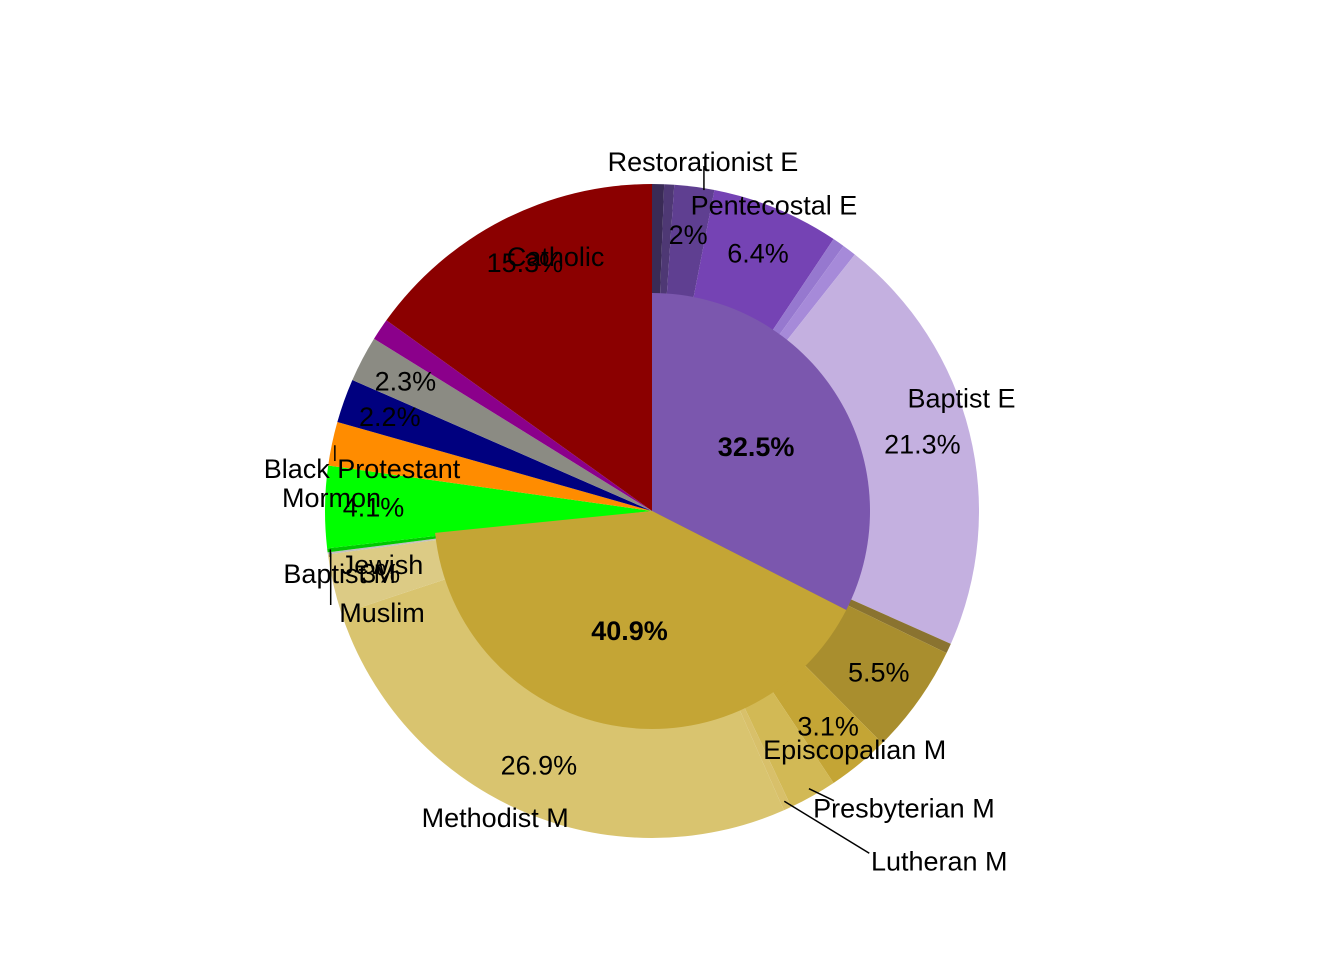 This screenshot has height=960, width=1344. What do you see at coordinates (362, 469) in the screenshot?
I see `category-label-black-protestant-17: Black Protestant` at bounding box center [362, 469].